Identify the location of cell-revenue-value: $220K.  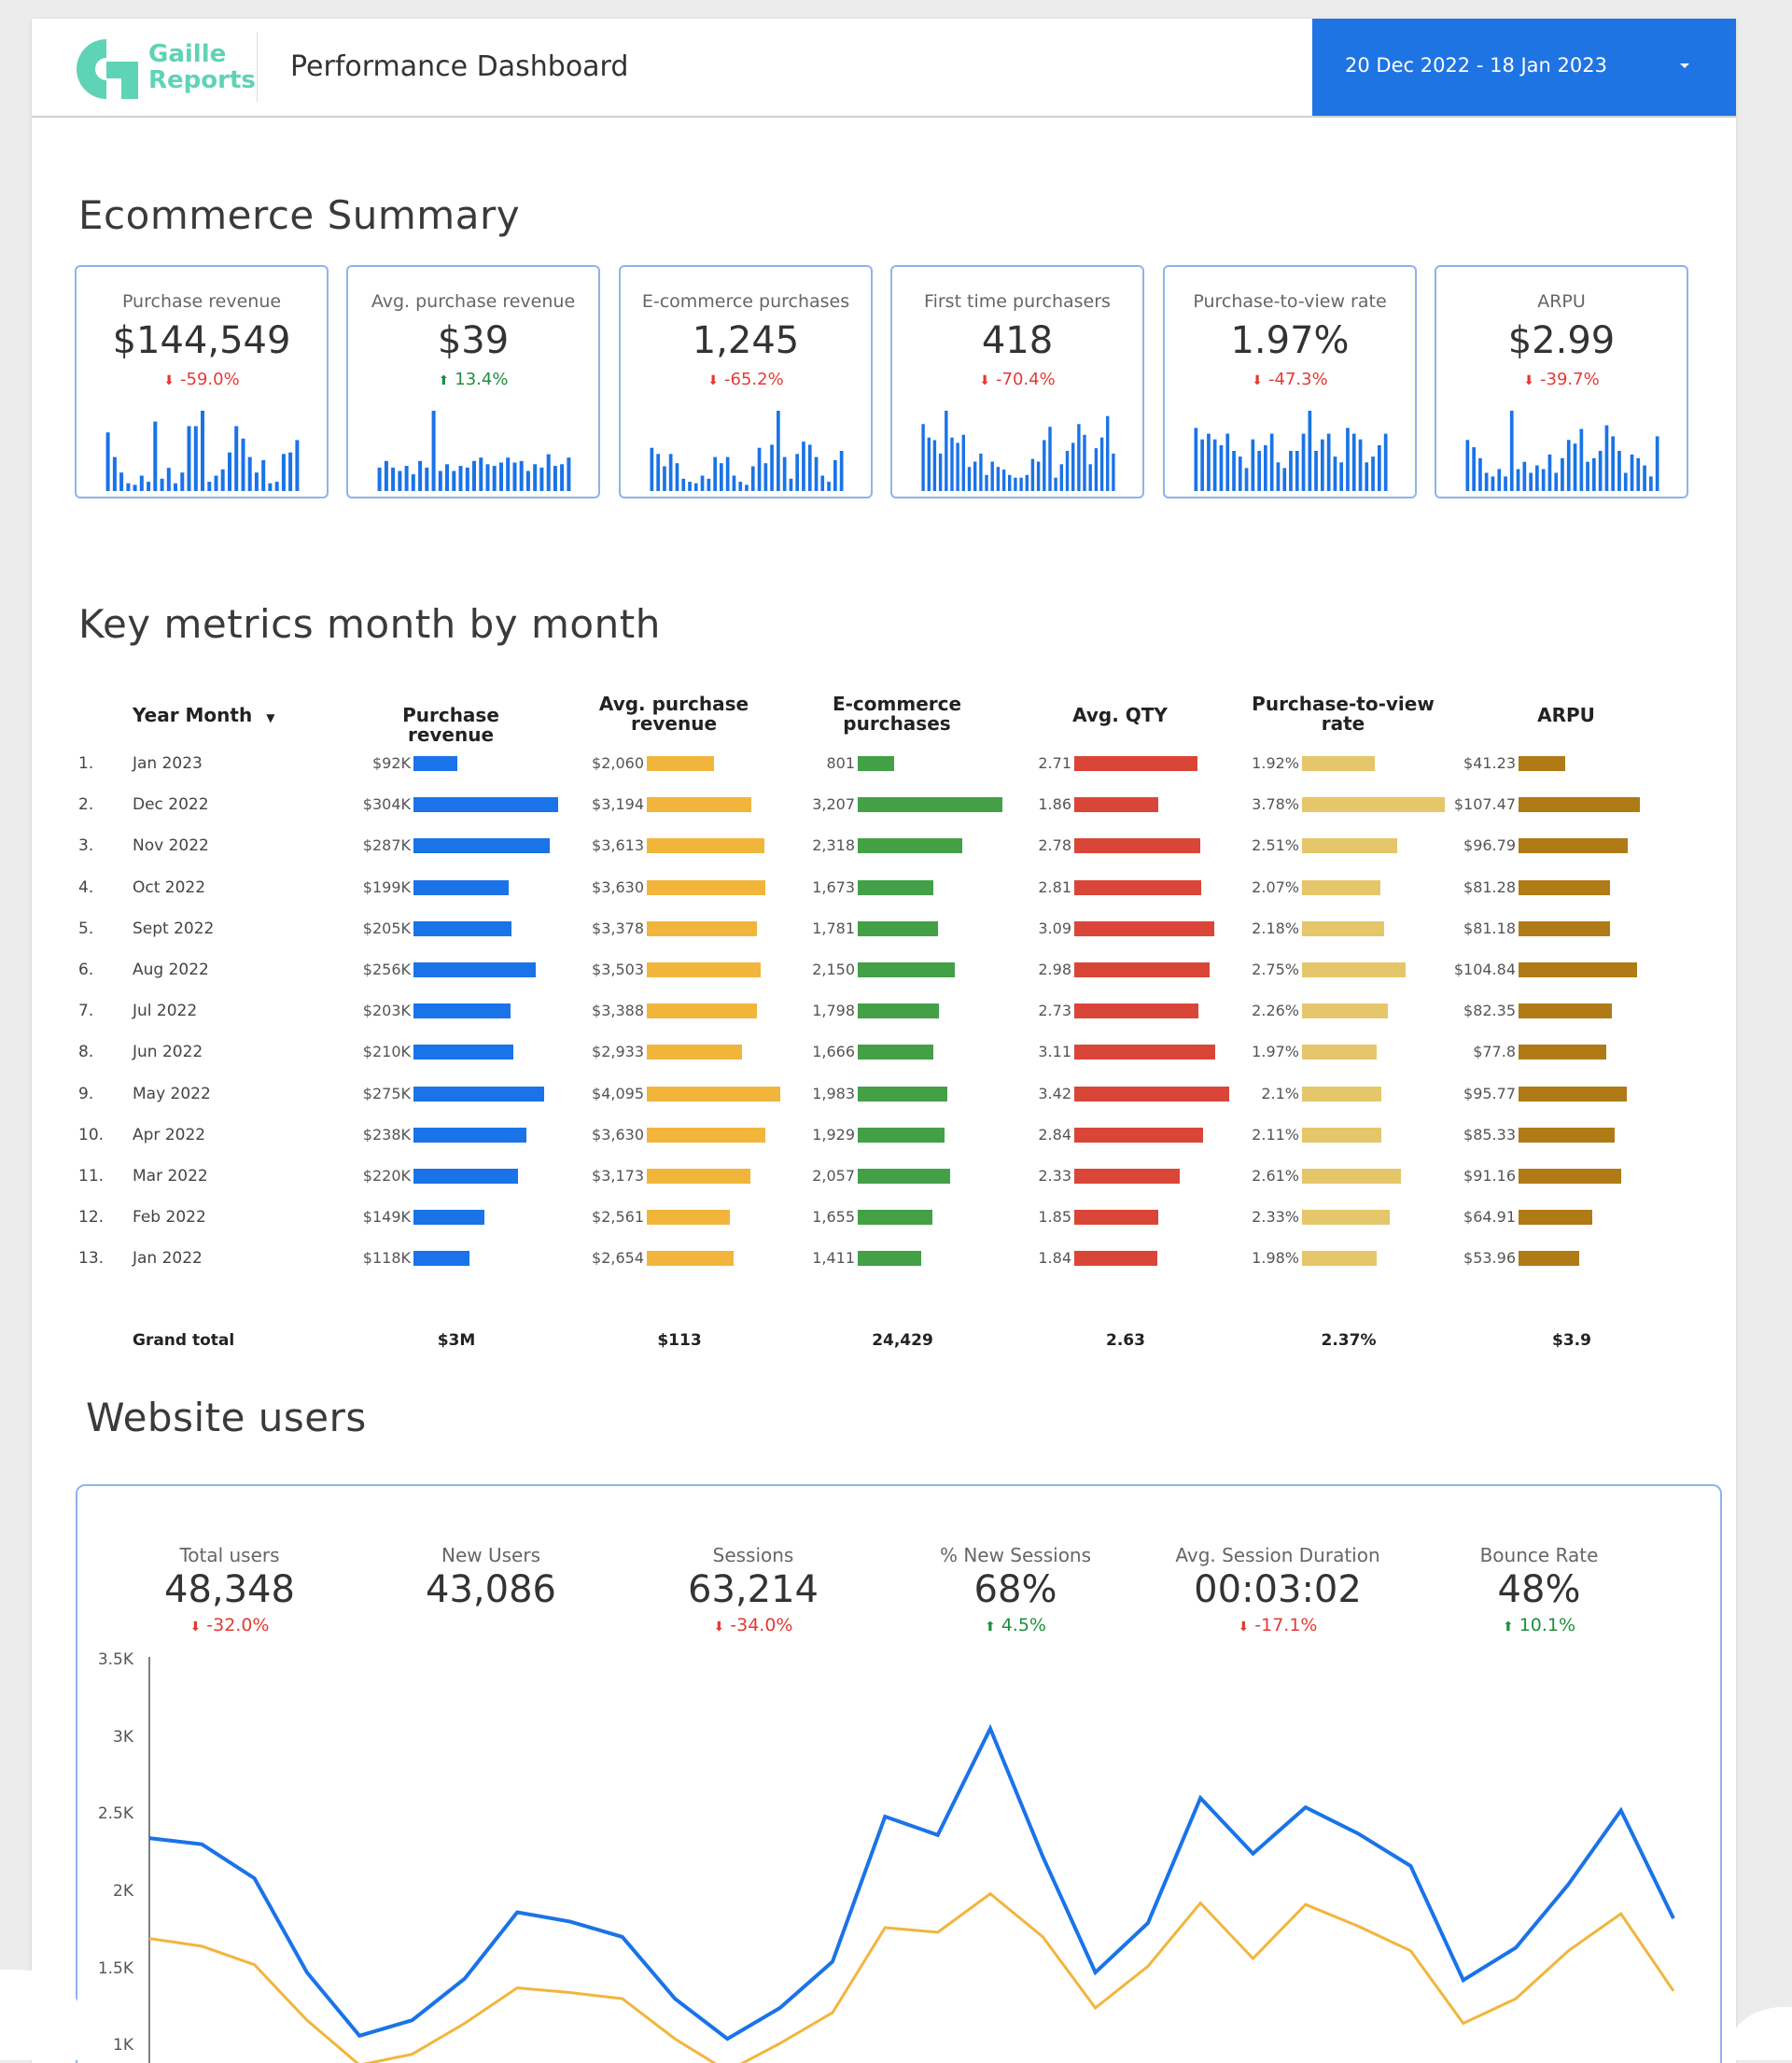
(386, 1176).